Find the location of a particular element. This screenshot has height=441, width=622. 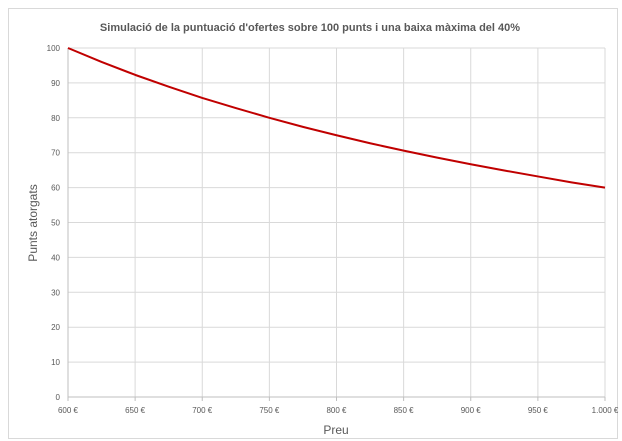

y-tick-label: 50 is located at coordinates (55, 223).